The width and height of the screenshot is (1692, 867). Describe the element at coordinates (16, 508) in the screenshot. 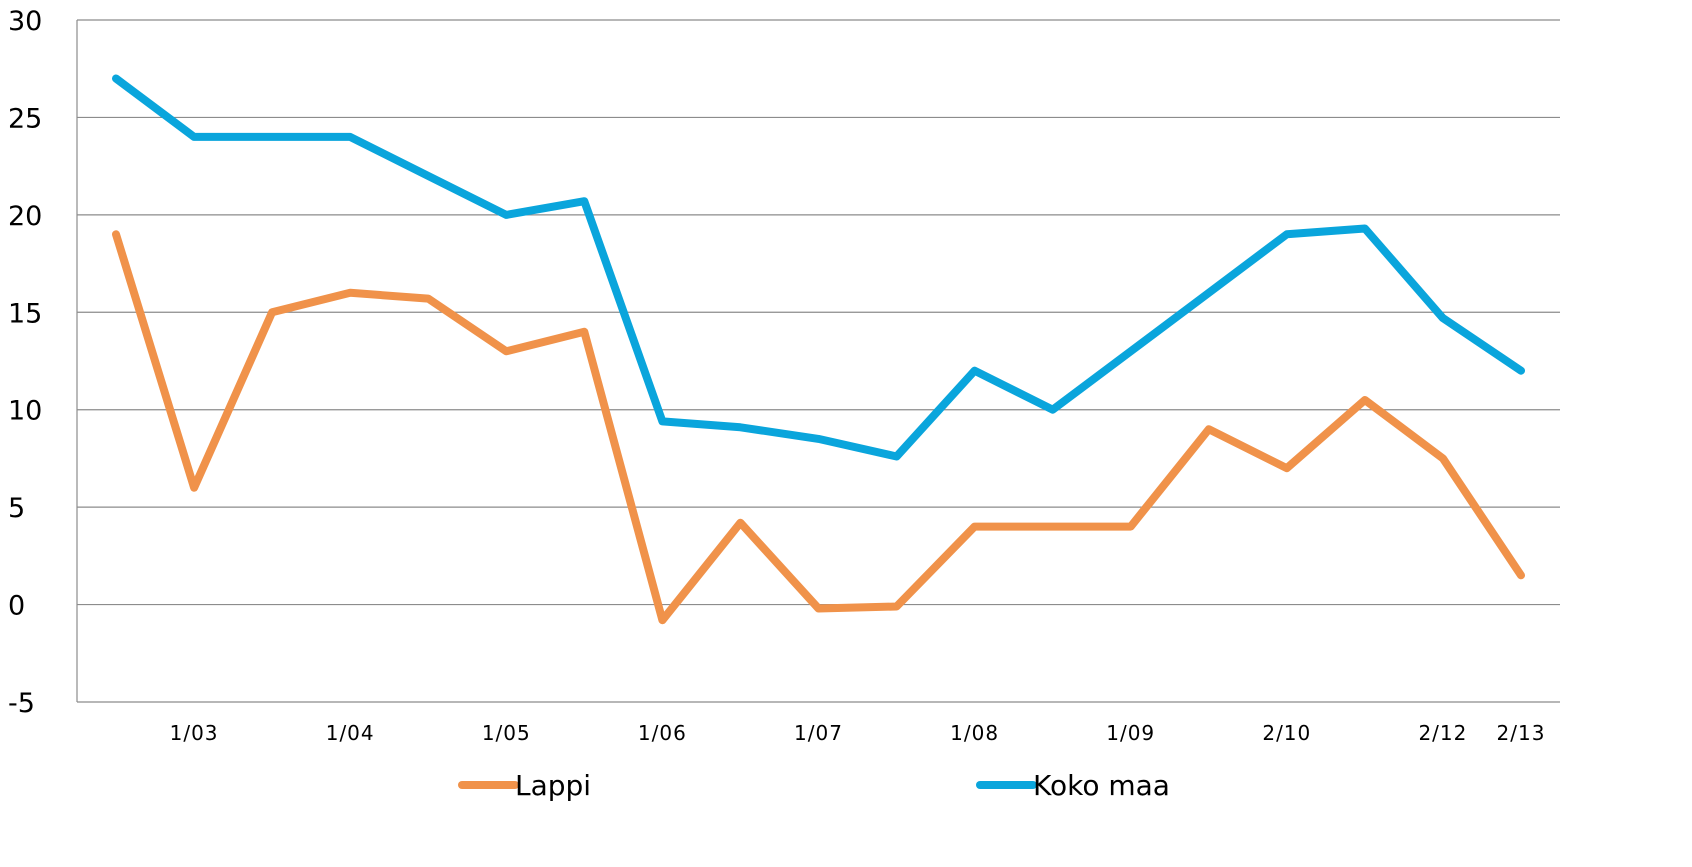

I see `y-tick-label: 5` at that location.